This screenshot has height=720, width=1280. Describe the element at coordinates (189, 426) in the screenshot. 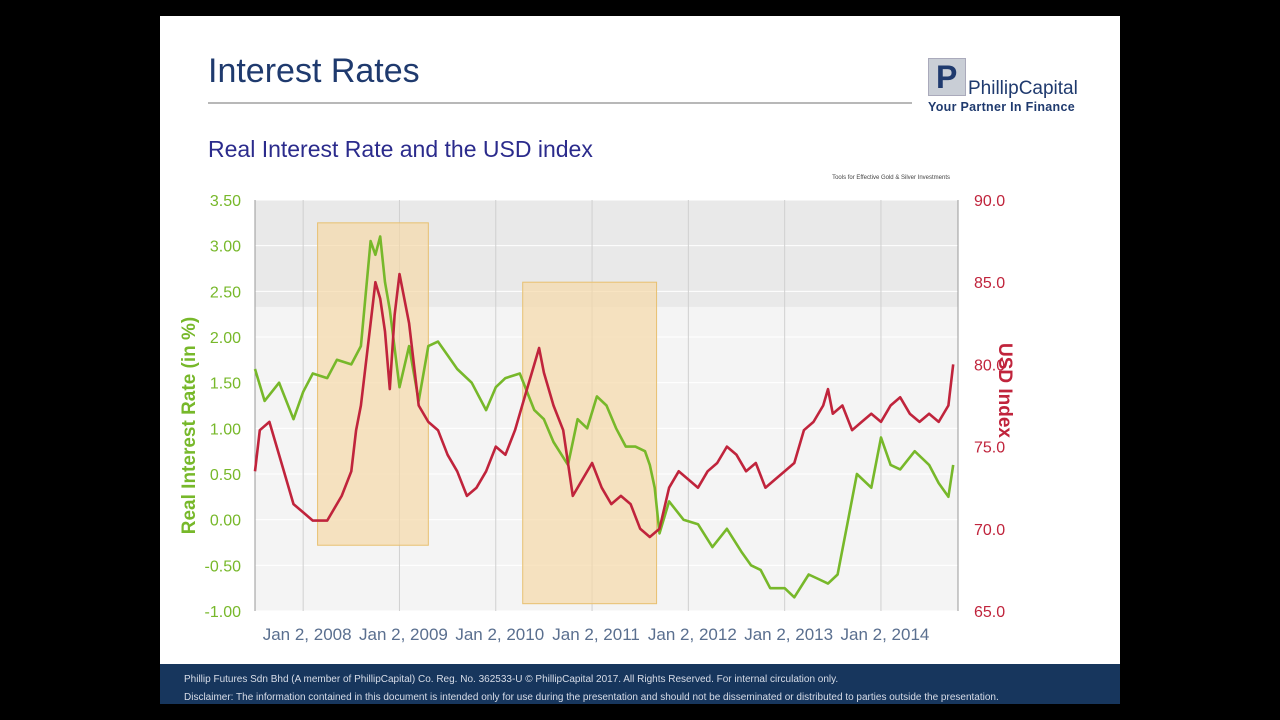

I see `y-axis-title: Real Interest Rate (in %)` at that location.